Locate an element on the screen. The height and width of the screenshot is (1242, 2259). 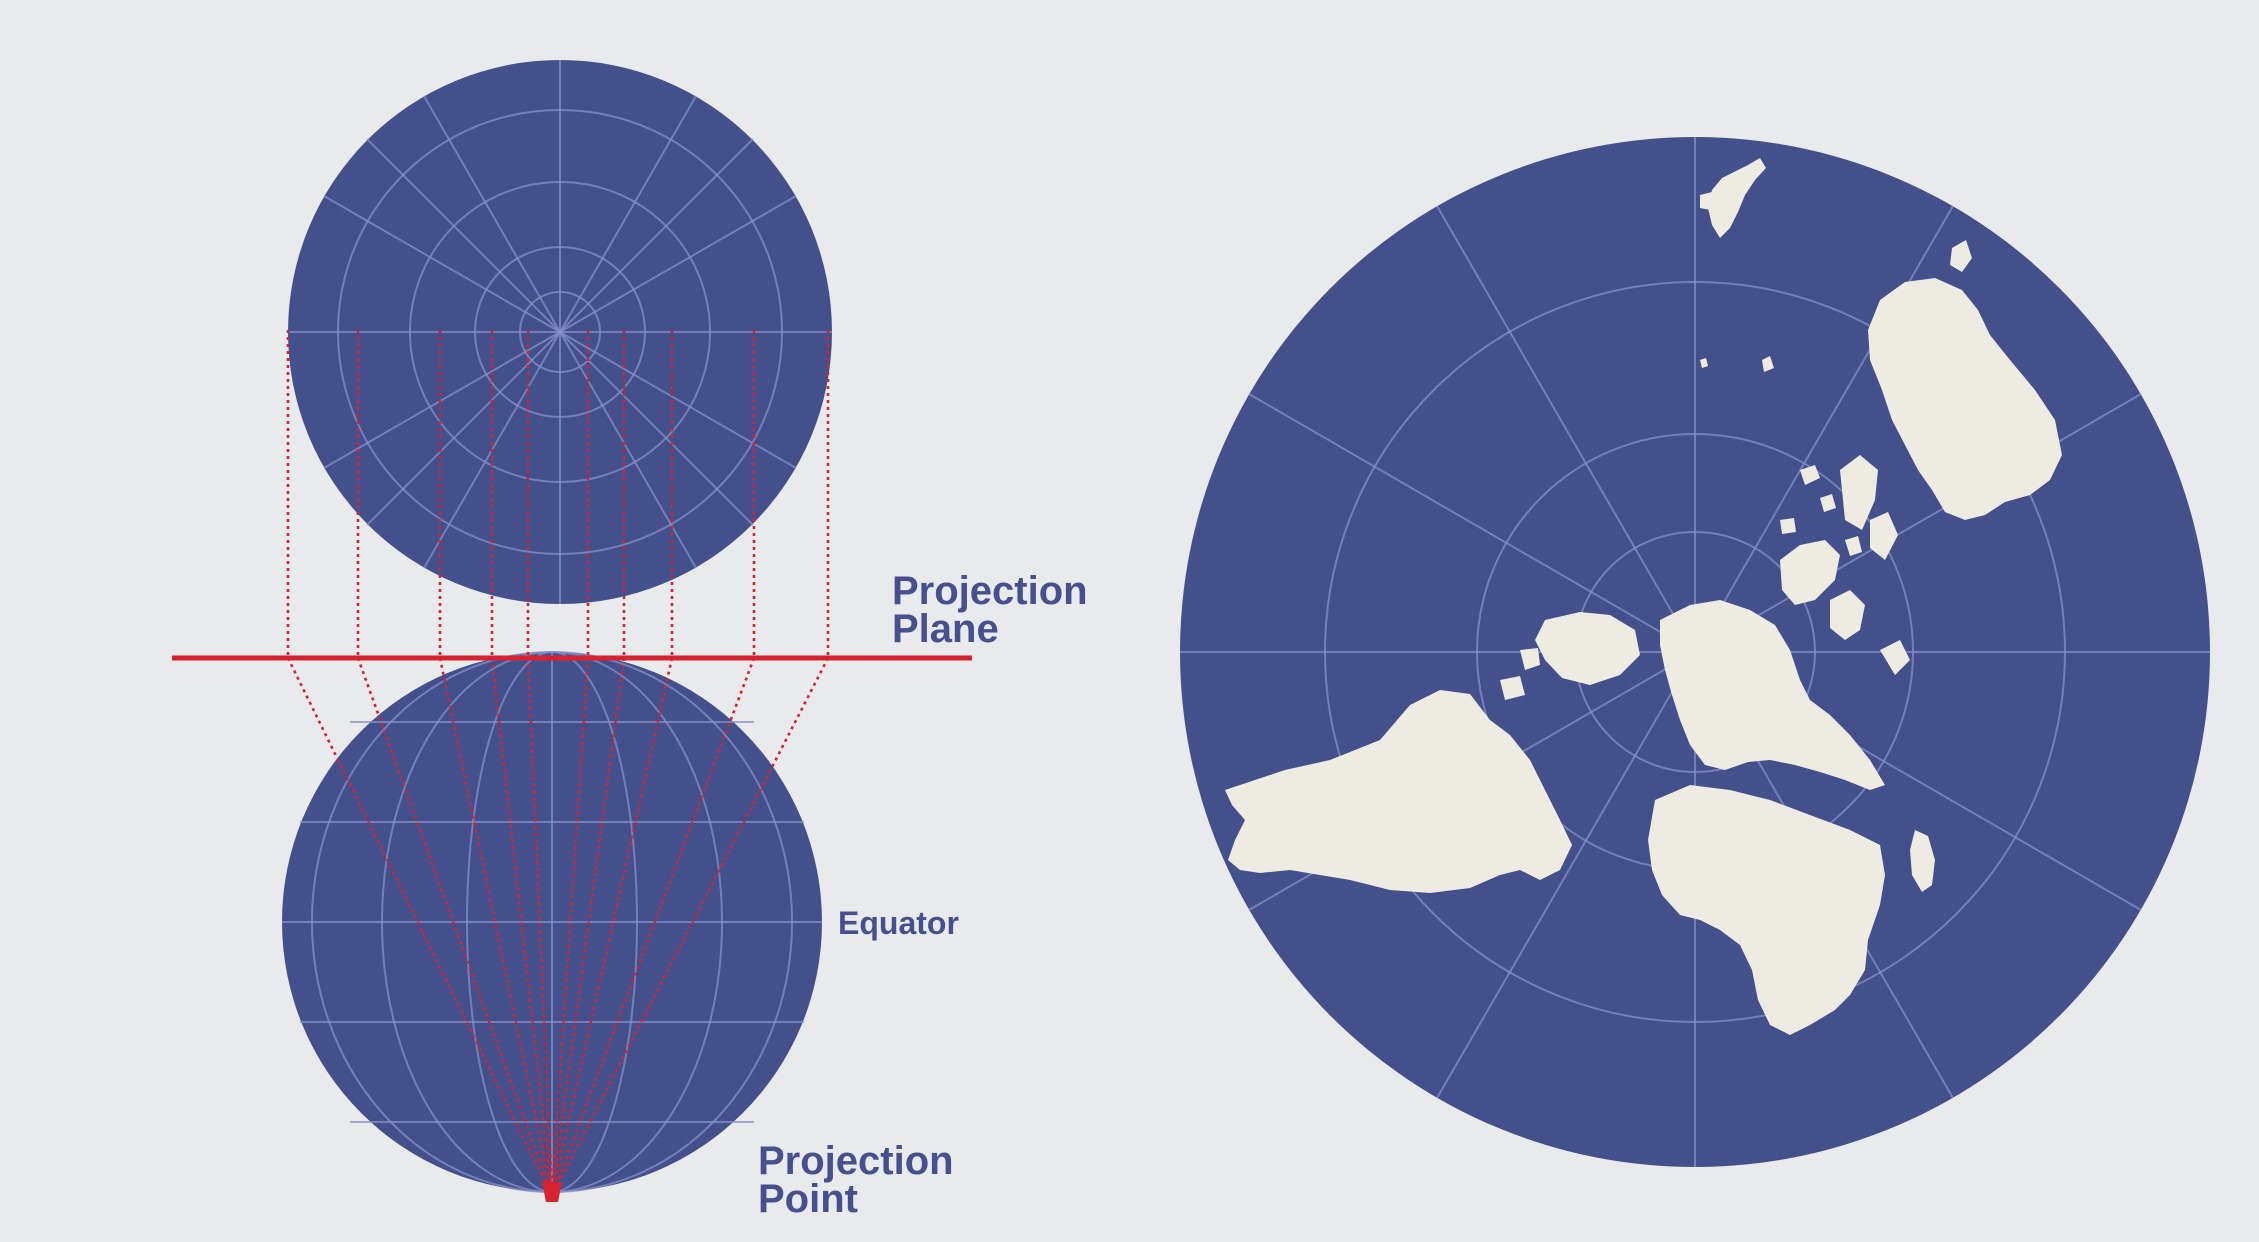
land-africa is located at coordinates (1766, 910).